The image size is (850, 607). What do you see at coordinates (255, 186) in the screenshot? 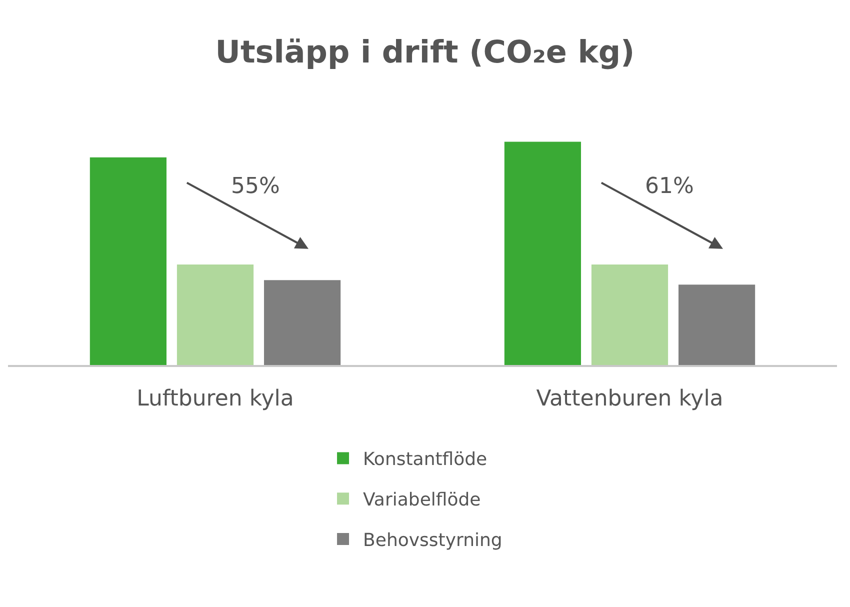
I see `annotation: 55%` at bounding box center [255, 186].